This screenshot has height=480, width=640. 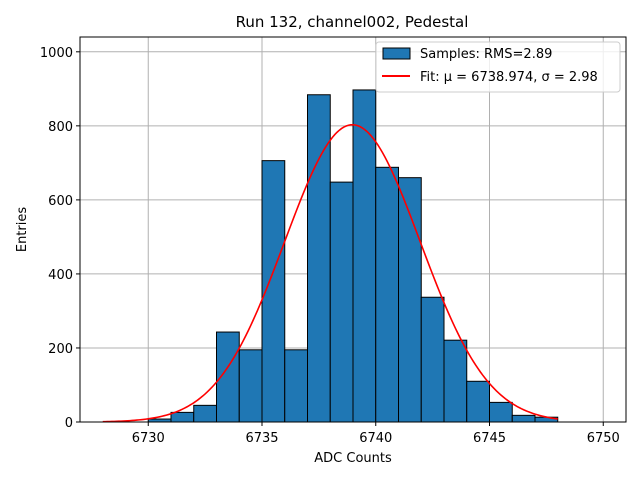 What do you see at coordinates (60, 201) in the screenshot?
I see `y-tick-label: 600` at bounding box center [60, 201].